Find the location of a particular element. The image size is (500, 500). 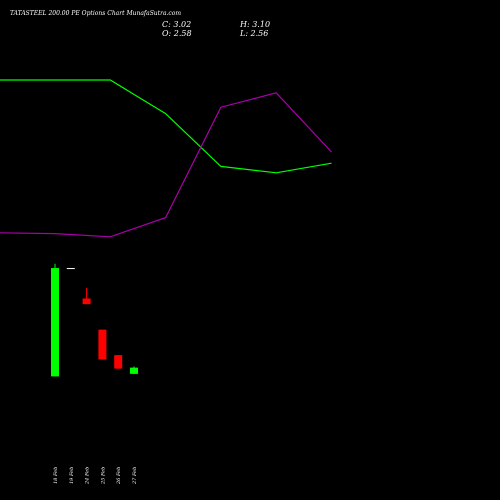

x-tick-label: 18 Feb is located at coordinates (56, 475).